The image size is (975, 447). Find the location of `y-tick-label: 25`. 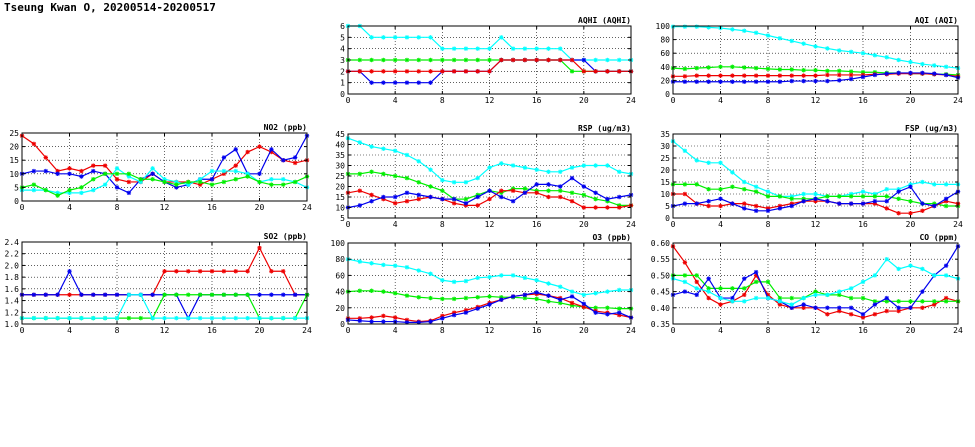

y-tick-label: 25 is located at coordinates (14, 133).